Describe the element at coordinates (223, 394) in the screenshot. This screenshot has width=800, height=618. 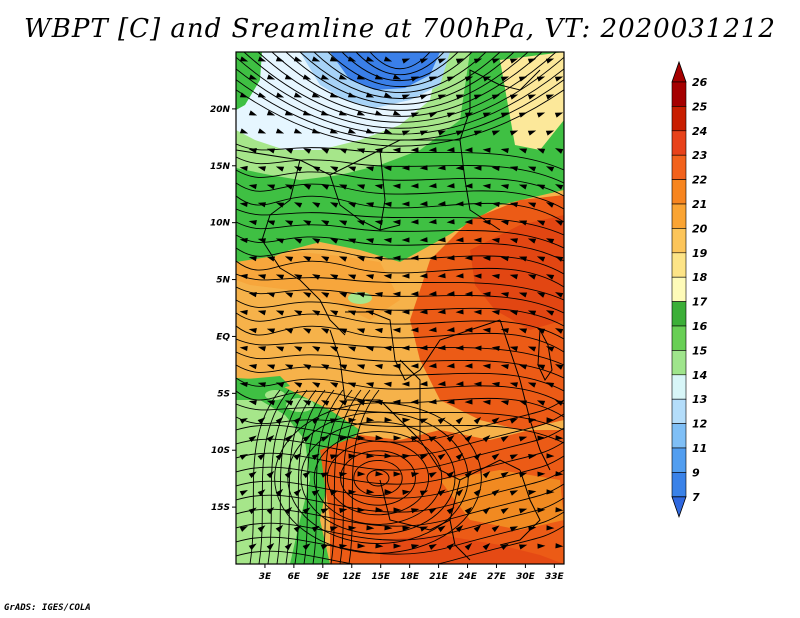
I see `lat-tick-label: 5S` at that location.